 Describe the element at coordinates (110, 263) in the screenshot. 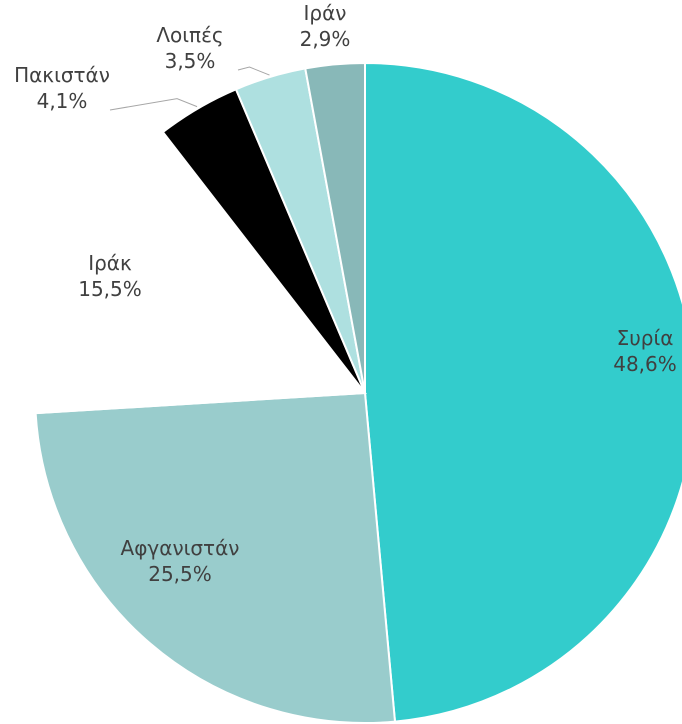

I see `slice-label: Ιράκ` at that location.